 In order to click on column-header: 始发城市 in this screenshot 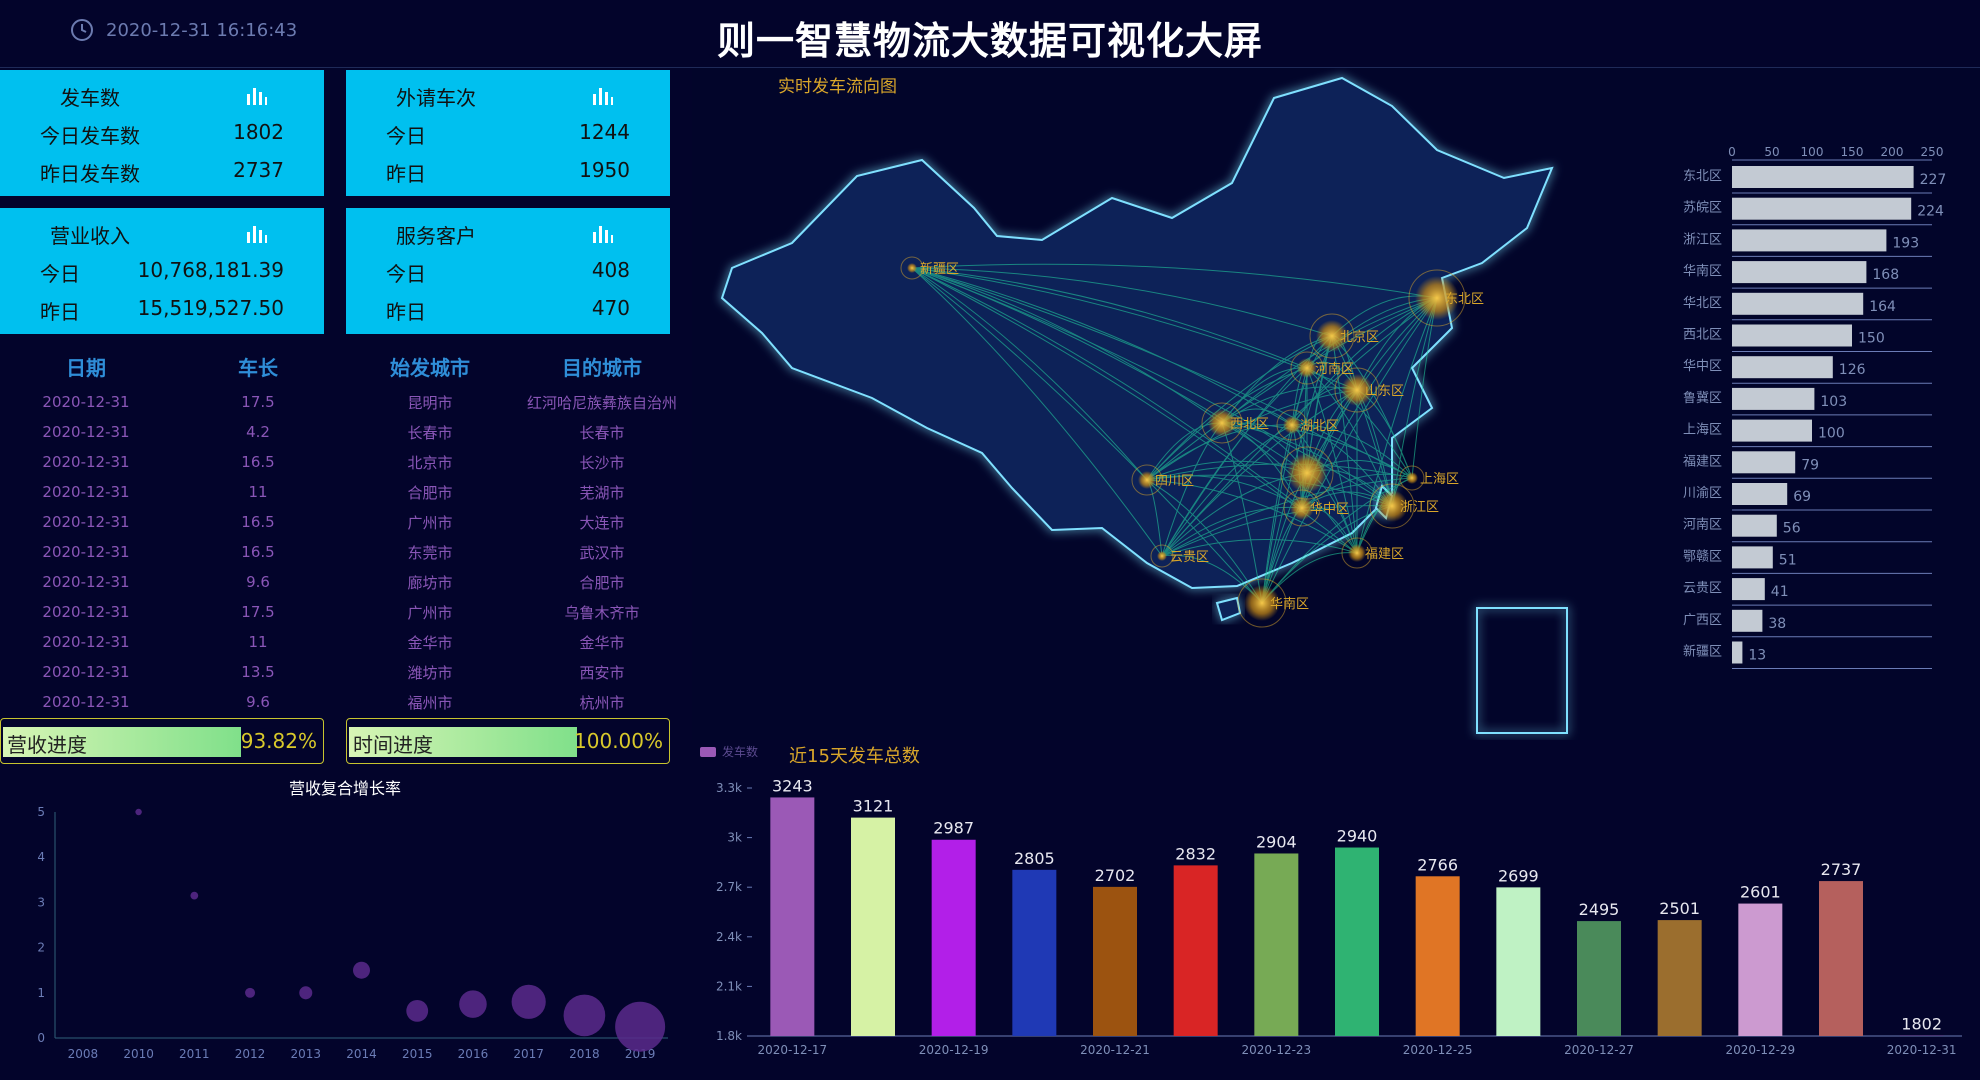, I will do `click(430, 367)`.